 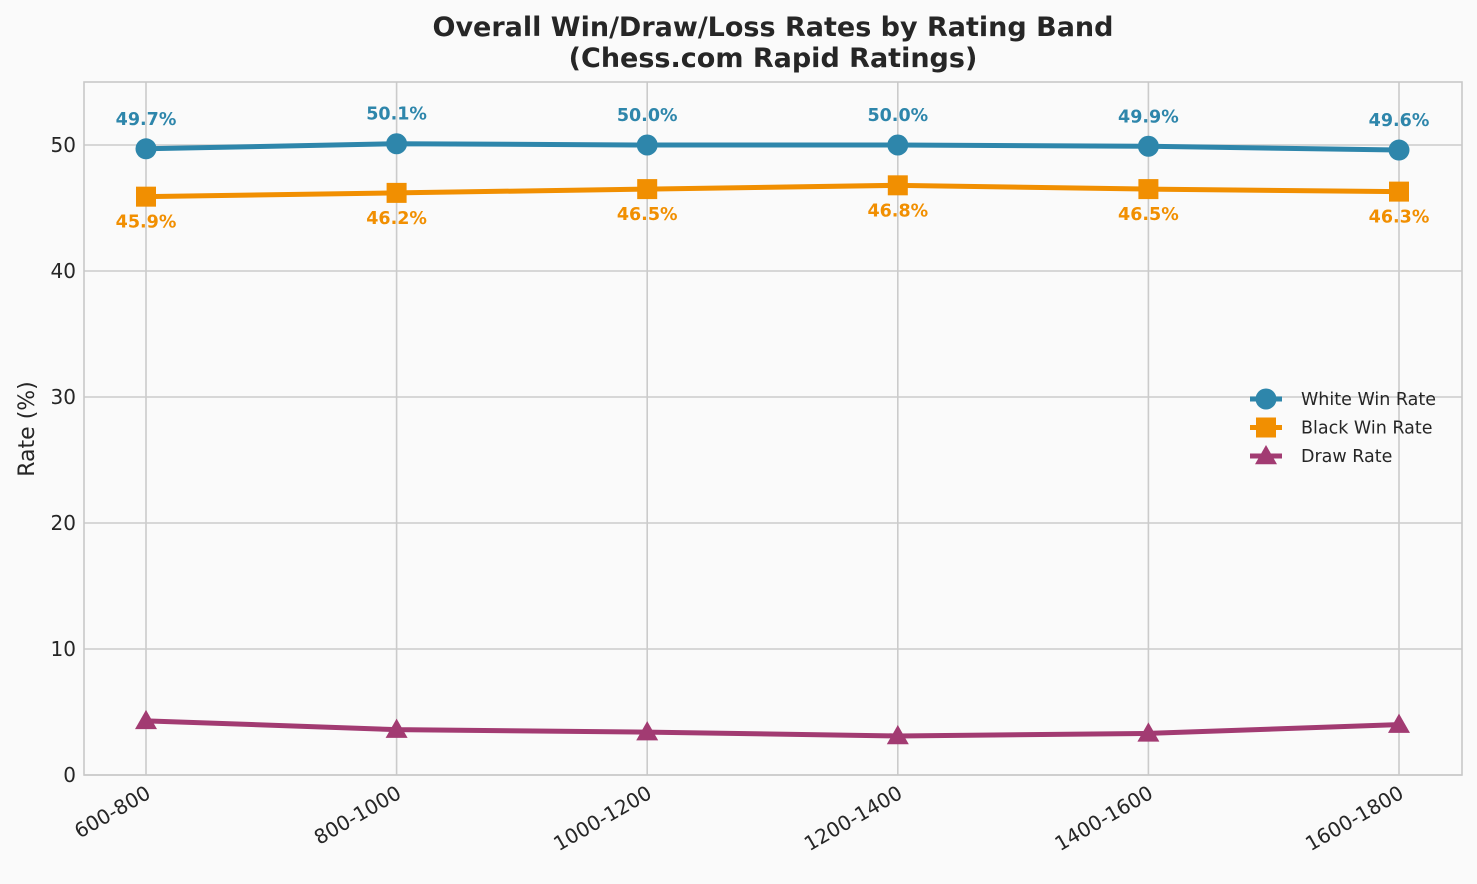 What do you see at coordinates (63, 271) in the screenshot?
I see `y-tick-label: 40` at bounding box center [63, 271].